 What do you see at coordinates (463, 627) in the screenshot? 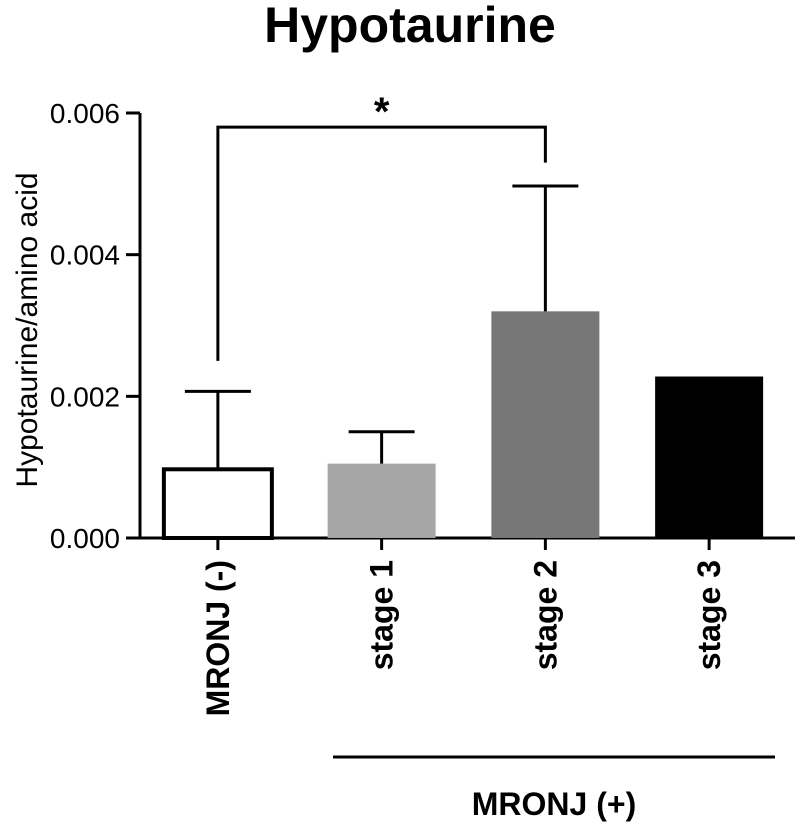
I see `x-axis-categories: MRONJ (-) stage 1 stage 2 stage 3` at bounding box center [463, 627].